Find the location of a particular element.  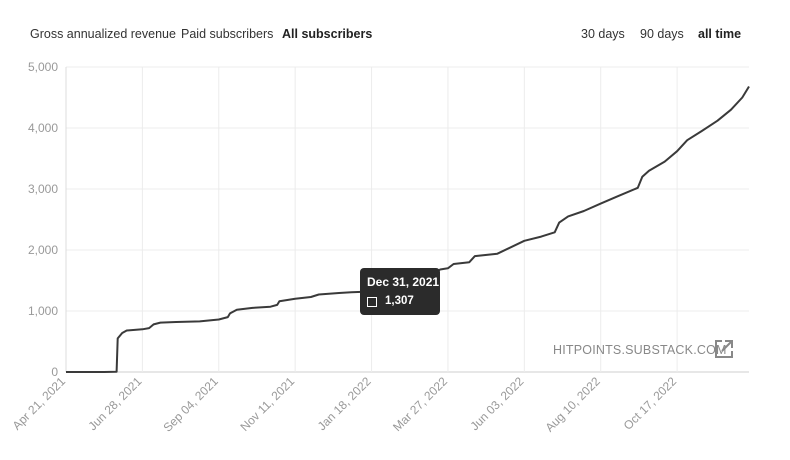

tooltip-value: 1,307 is located at coordinates (399, 301).